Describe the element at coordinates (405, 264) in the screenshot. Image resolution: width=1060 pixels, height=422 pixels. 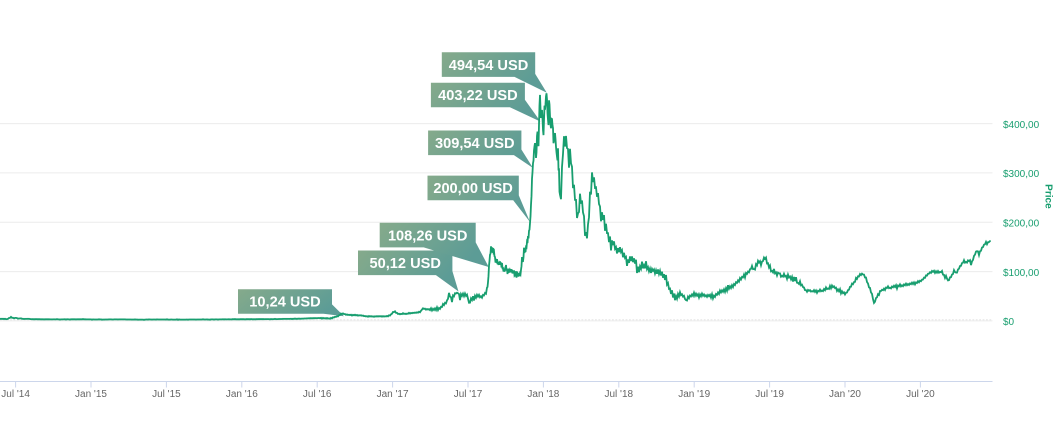
I see `svg-text: 50,12 USD` at that location.